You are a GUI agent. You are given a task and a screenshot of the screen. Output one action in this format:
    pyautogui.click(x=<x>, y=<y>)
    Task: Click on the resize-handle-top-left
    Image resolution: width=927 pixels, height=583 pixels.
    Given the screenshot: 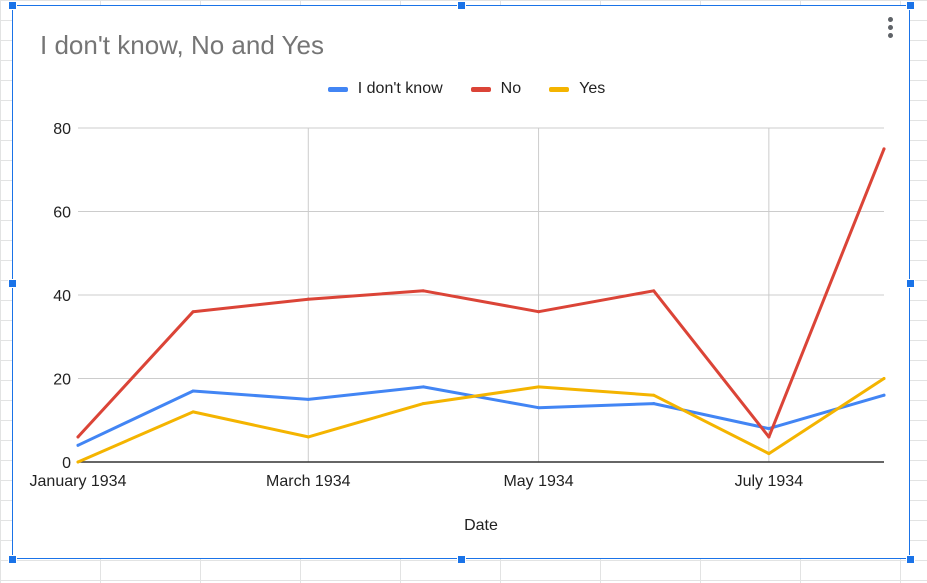 What is the action you would take?
    pyautogui.click(x=12, y=5)
    